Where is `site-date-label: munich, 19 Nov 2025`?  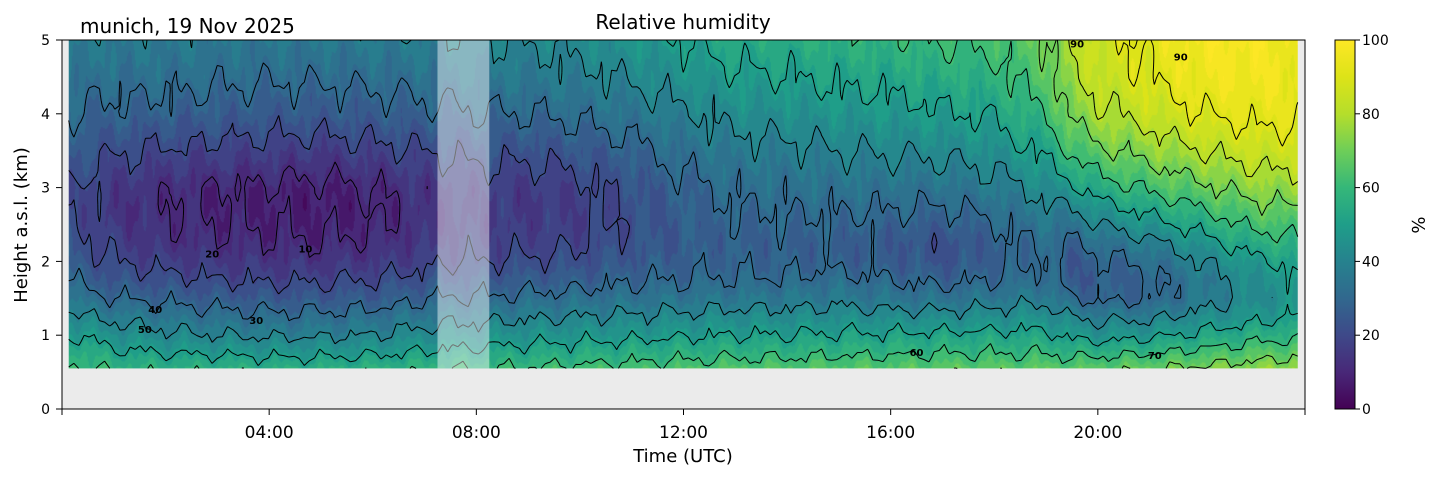 site-date-label: munich, 19 Nov 2025 is located at coordinates (187, 26).